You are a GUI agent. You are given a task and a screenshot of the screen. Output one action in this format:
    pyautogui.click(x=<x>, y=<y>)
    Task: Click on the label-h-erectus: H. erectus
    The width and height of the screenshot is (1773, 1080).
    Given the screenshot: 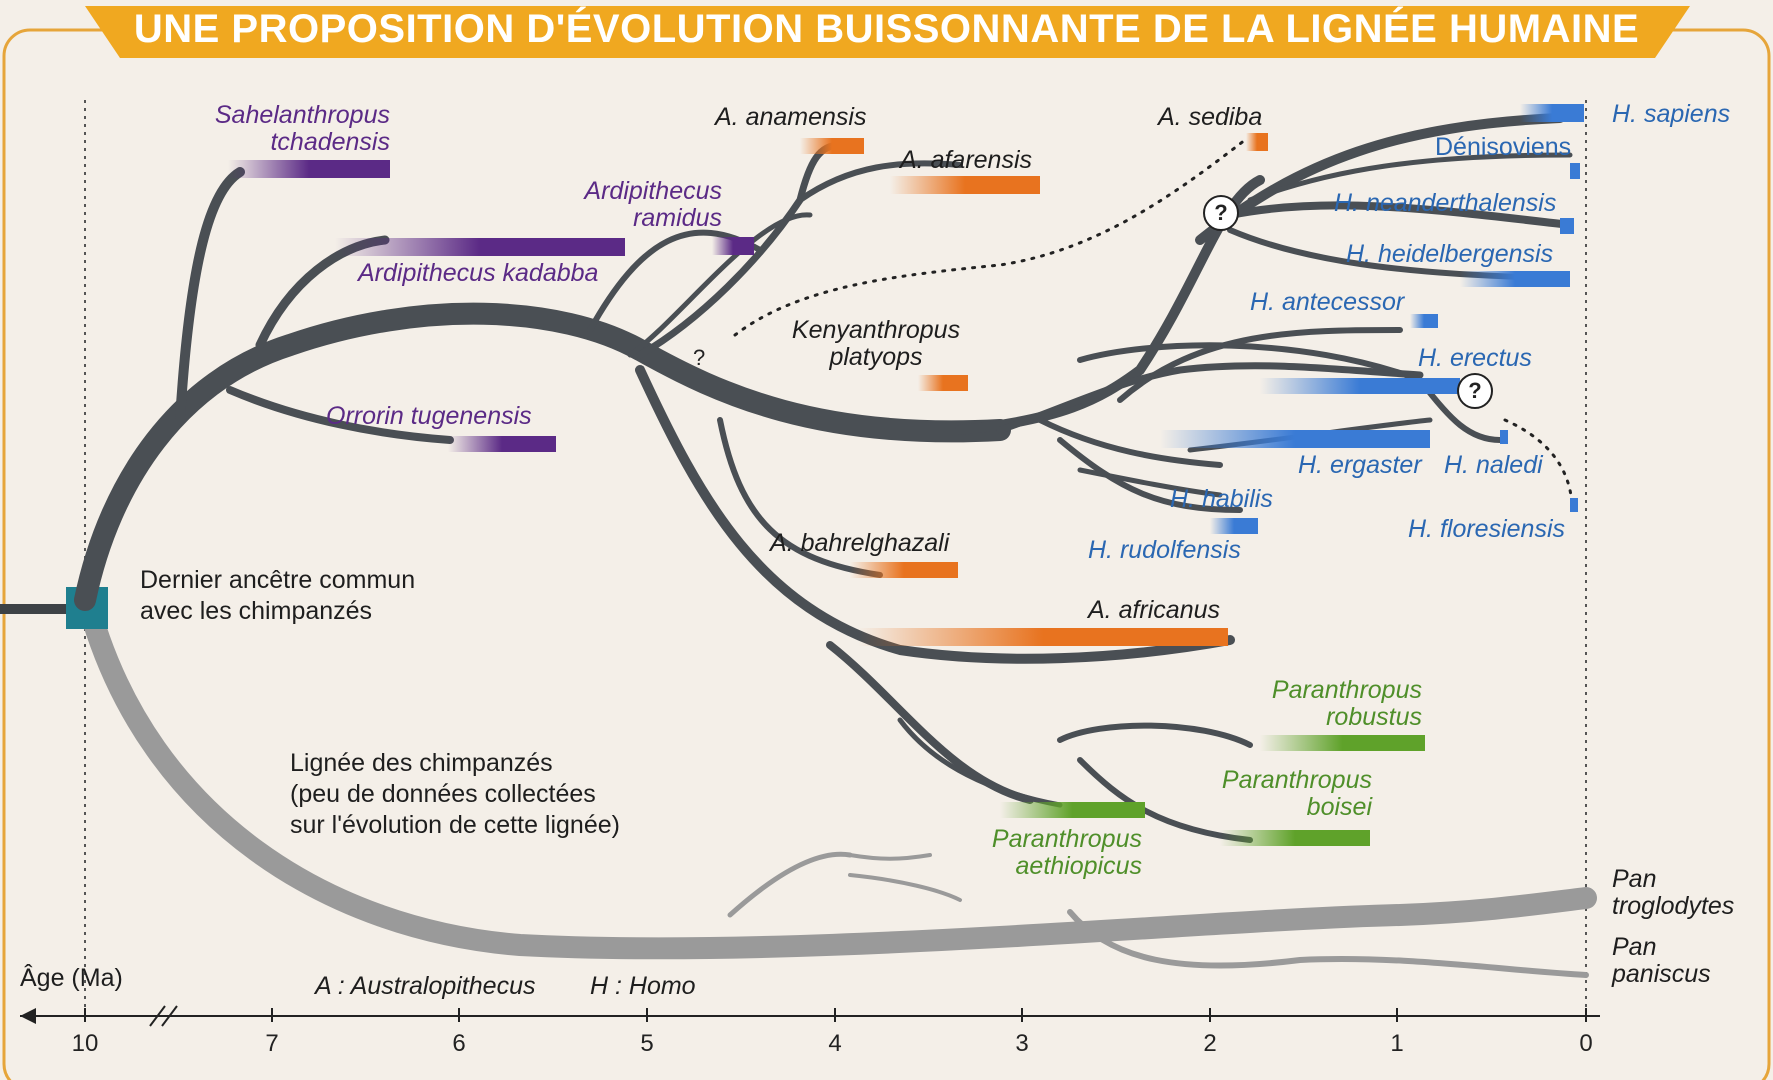 What is the action you would take?
    pyautogui.click(x=1475, y=358)
    